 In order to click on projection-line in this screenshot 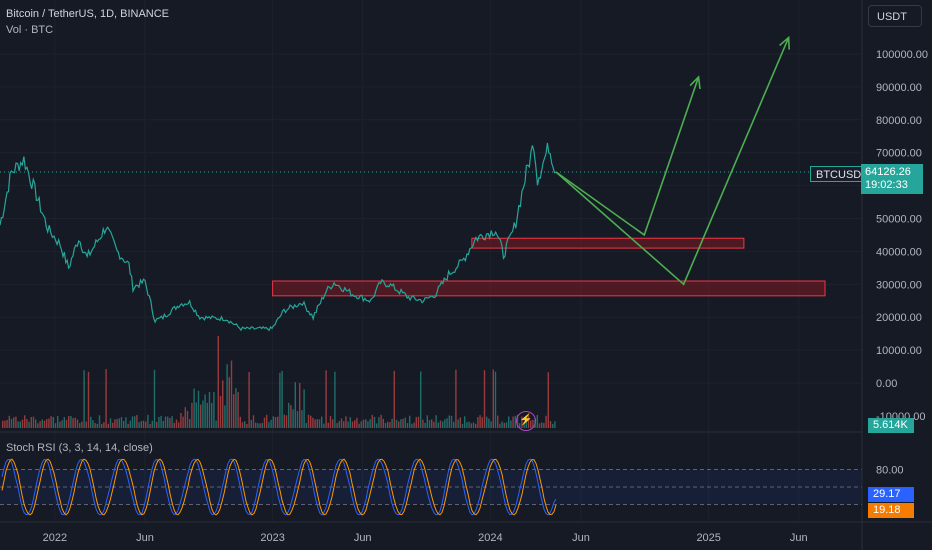, I will do `click(627, 156)`.